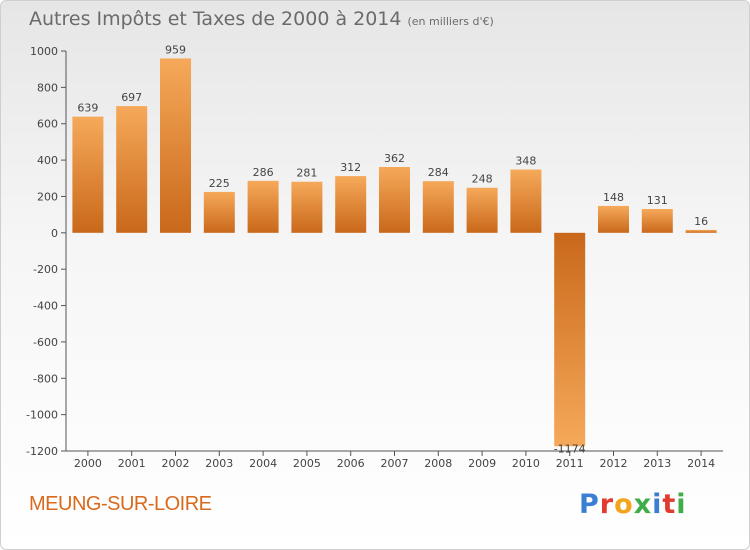  What do you see at coordinates (525, 161) in the screenshot?
I see `value-label-2010: 348` at bounding box center [525, 161].